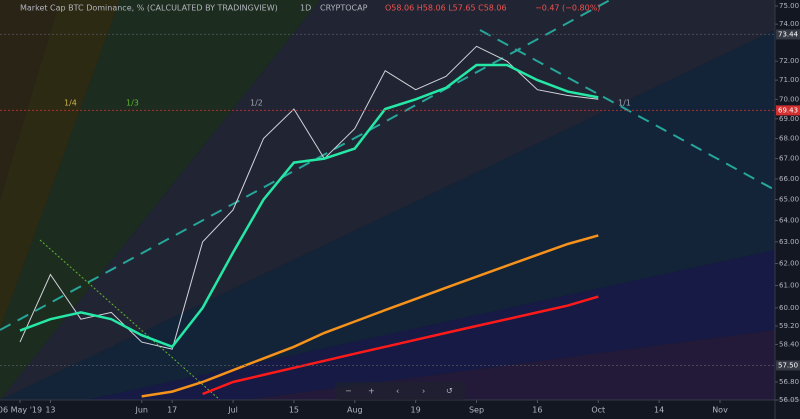  I want to click on x-tick-label: 14, so click(659, 410).